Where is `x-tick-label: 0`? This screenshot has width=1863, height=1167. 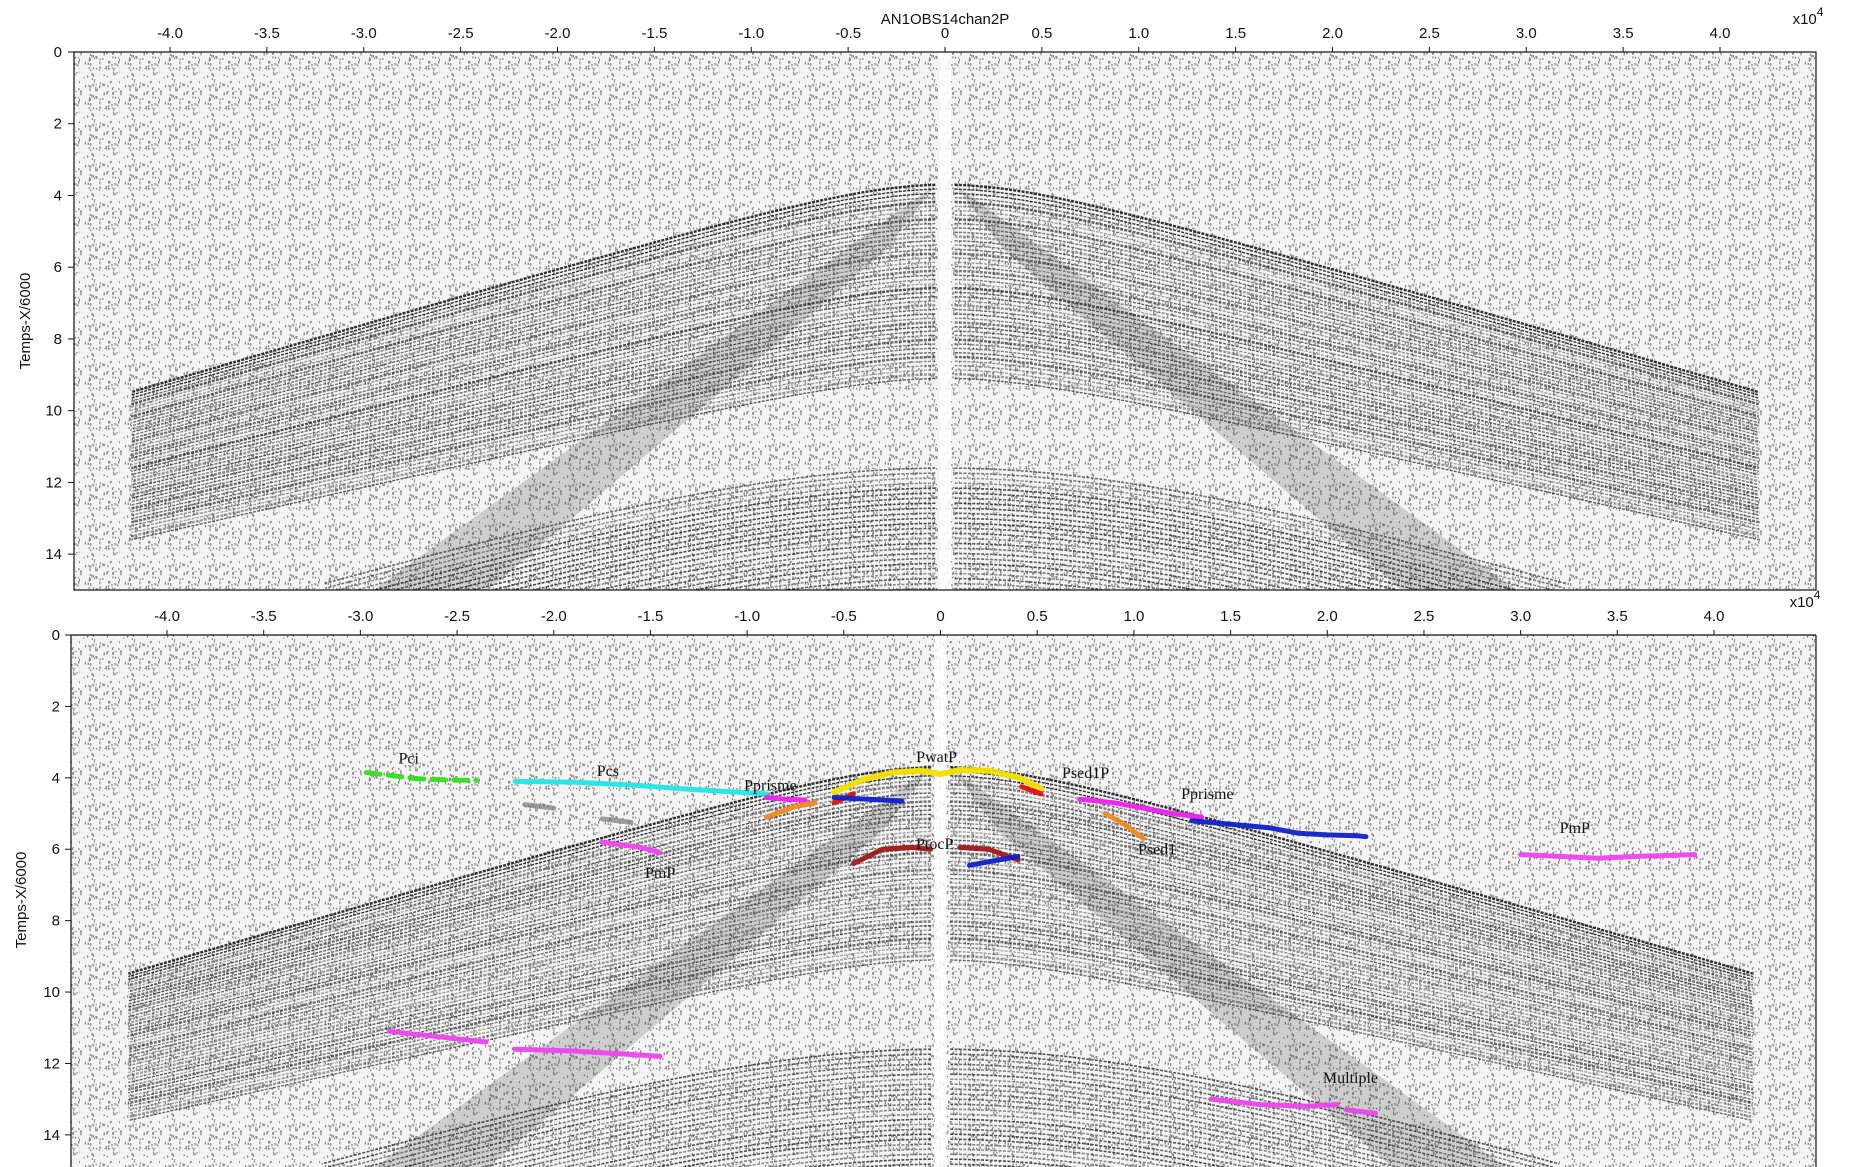
x-tick-label: 0 is located at coordinates (940, 616).